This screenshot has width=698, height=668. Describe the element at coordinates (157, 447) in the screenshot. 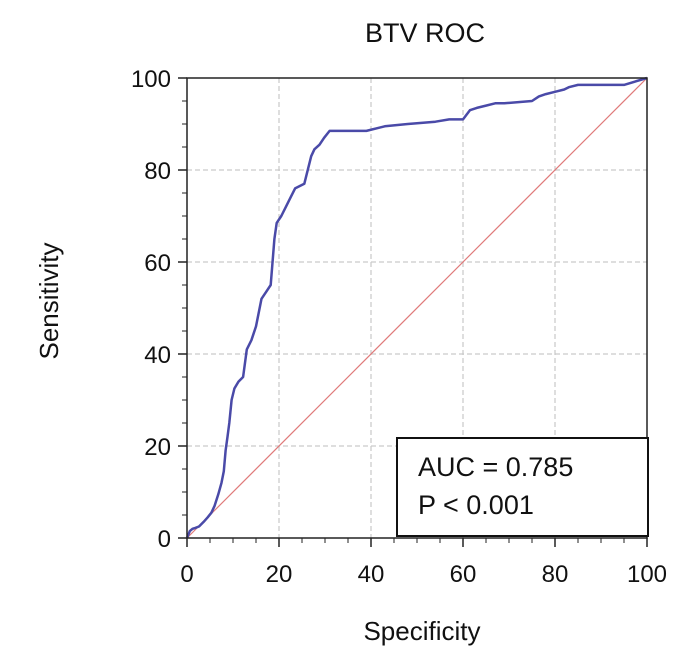

I see `y-tick-label: 20` at that location.